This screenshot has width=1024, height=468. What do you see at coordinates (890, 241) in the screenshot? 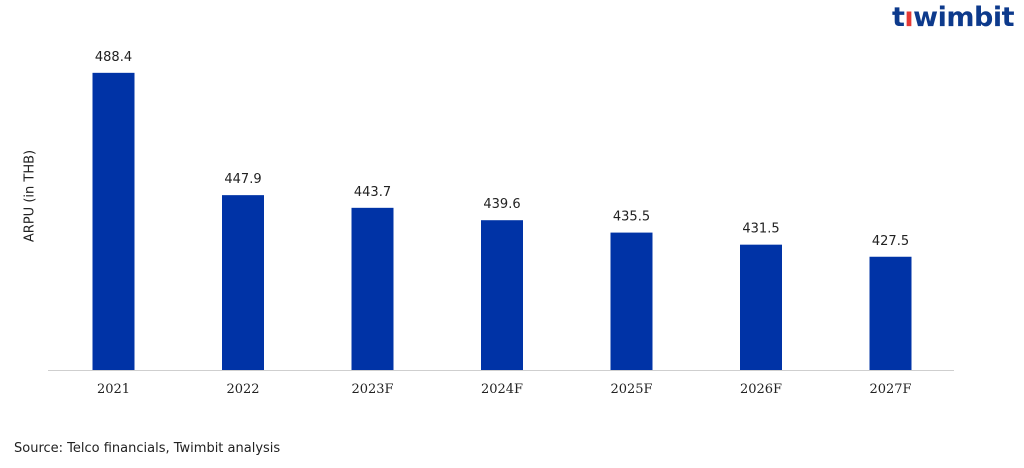
I see `value-label-2027F: 427.5` at bounding box center [890, 241].